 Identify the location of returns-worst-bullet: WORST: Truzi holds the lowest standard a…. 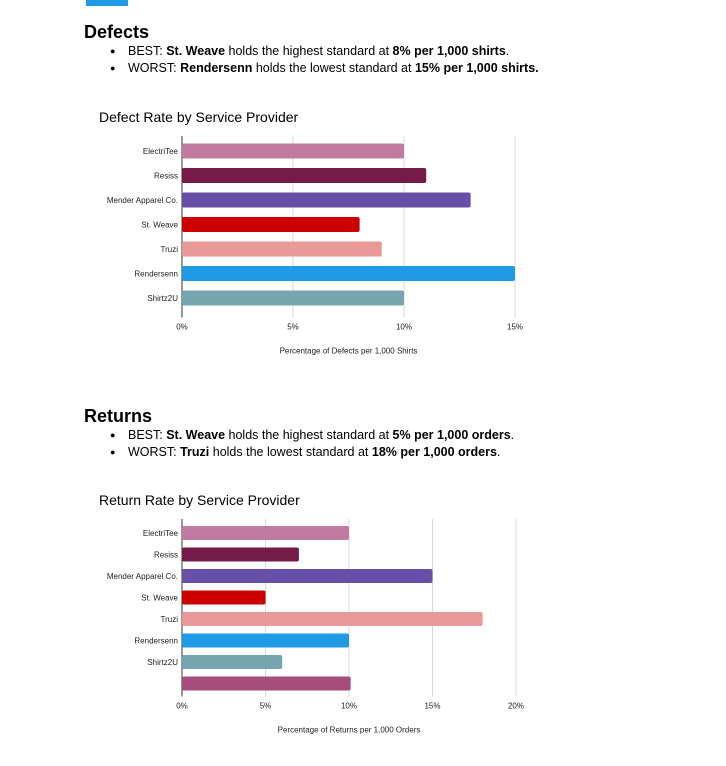
(312, 452).